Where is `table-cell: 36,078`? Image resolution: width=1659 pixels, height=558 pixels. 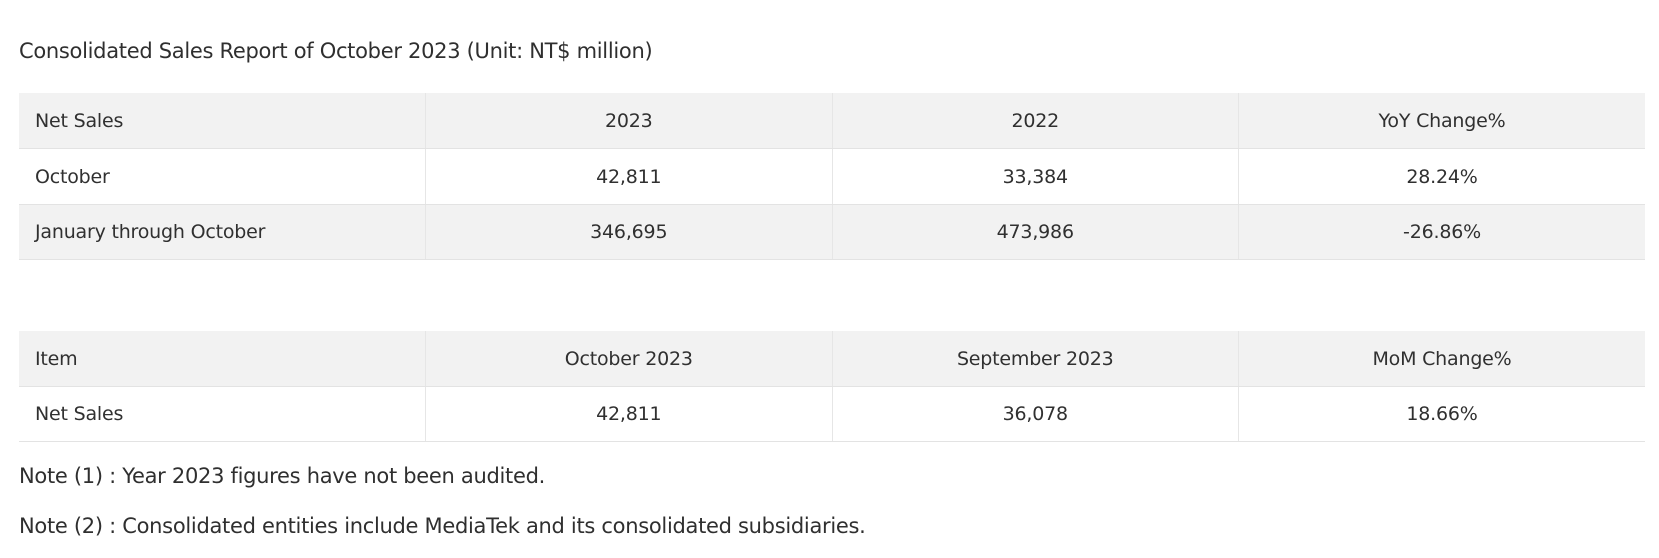
table-cell: 36,078 is located at coordinates (1035, 414).